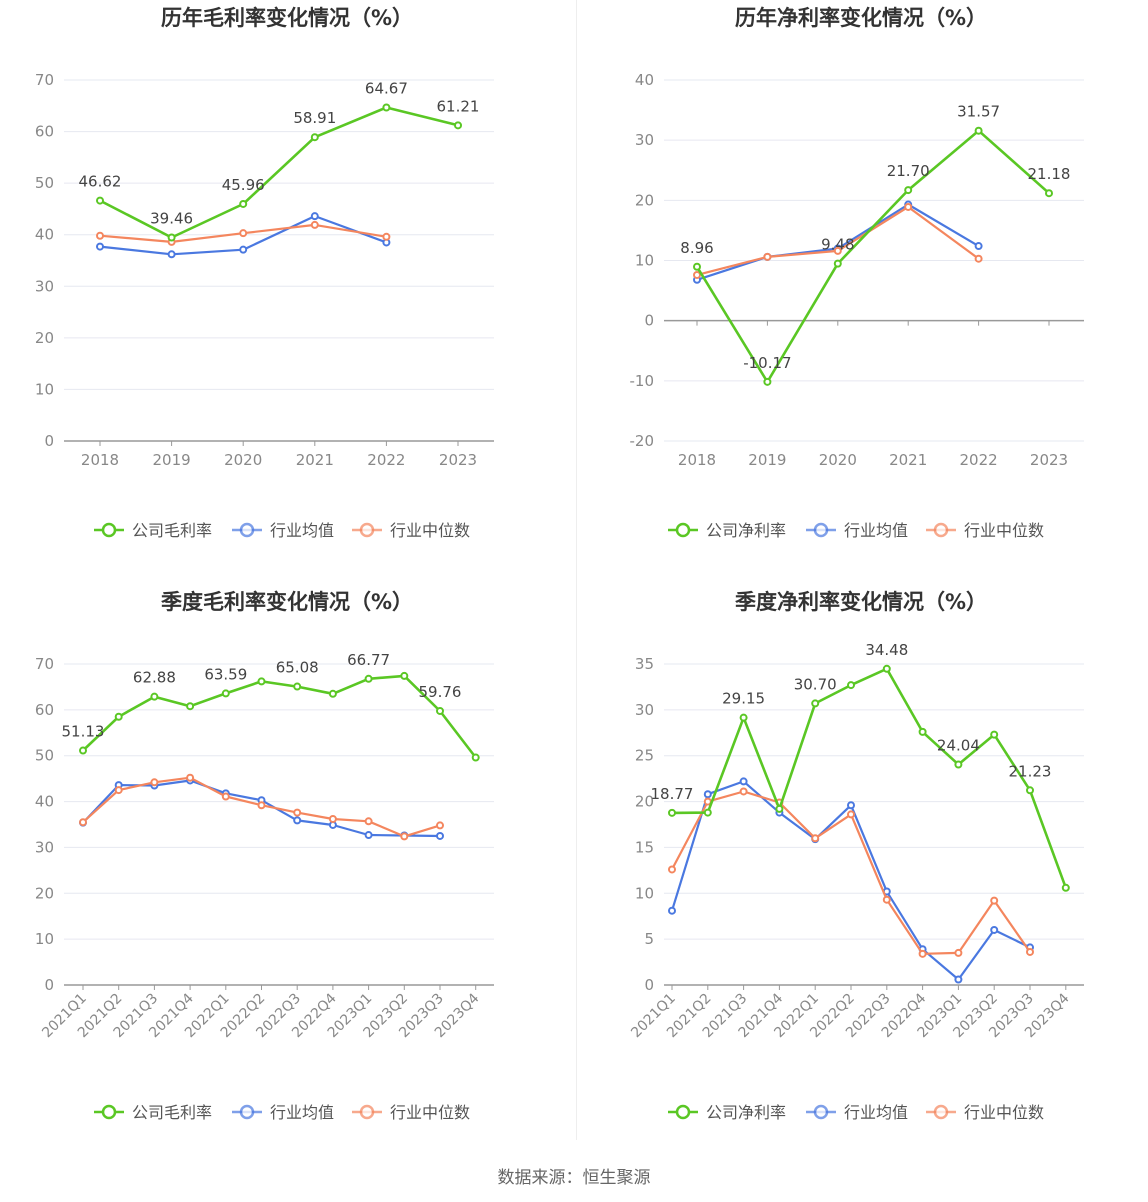 The width and height of the screenshot is (1148, 1202). What do you see at coordinates (1030, 771) in the screenshot?
I see `data-label: 21.23` at bounding box center [1030, 771].